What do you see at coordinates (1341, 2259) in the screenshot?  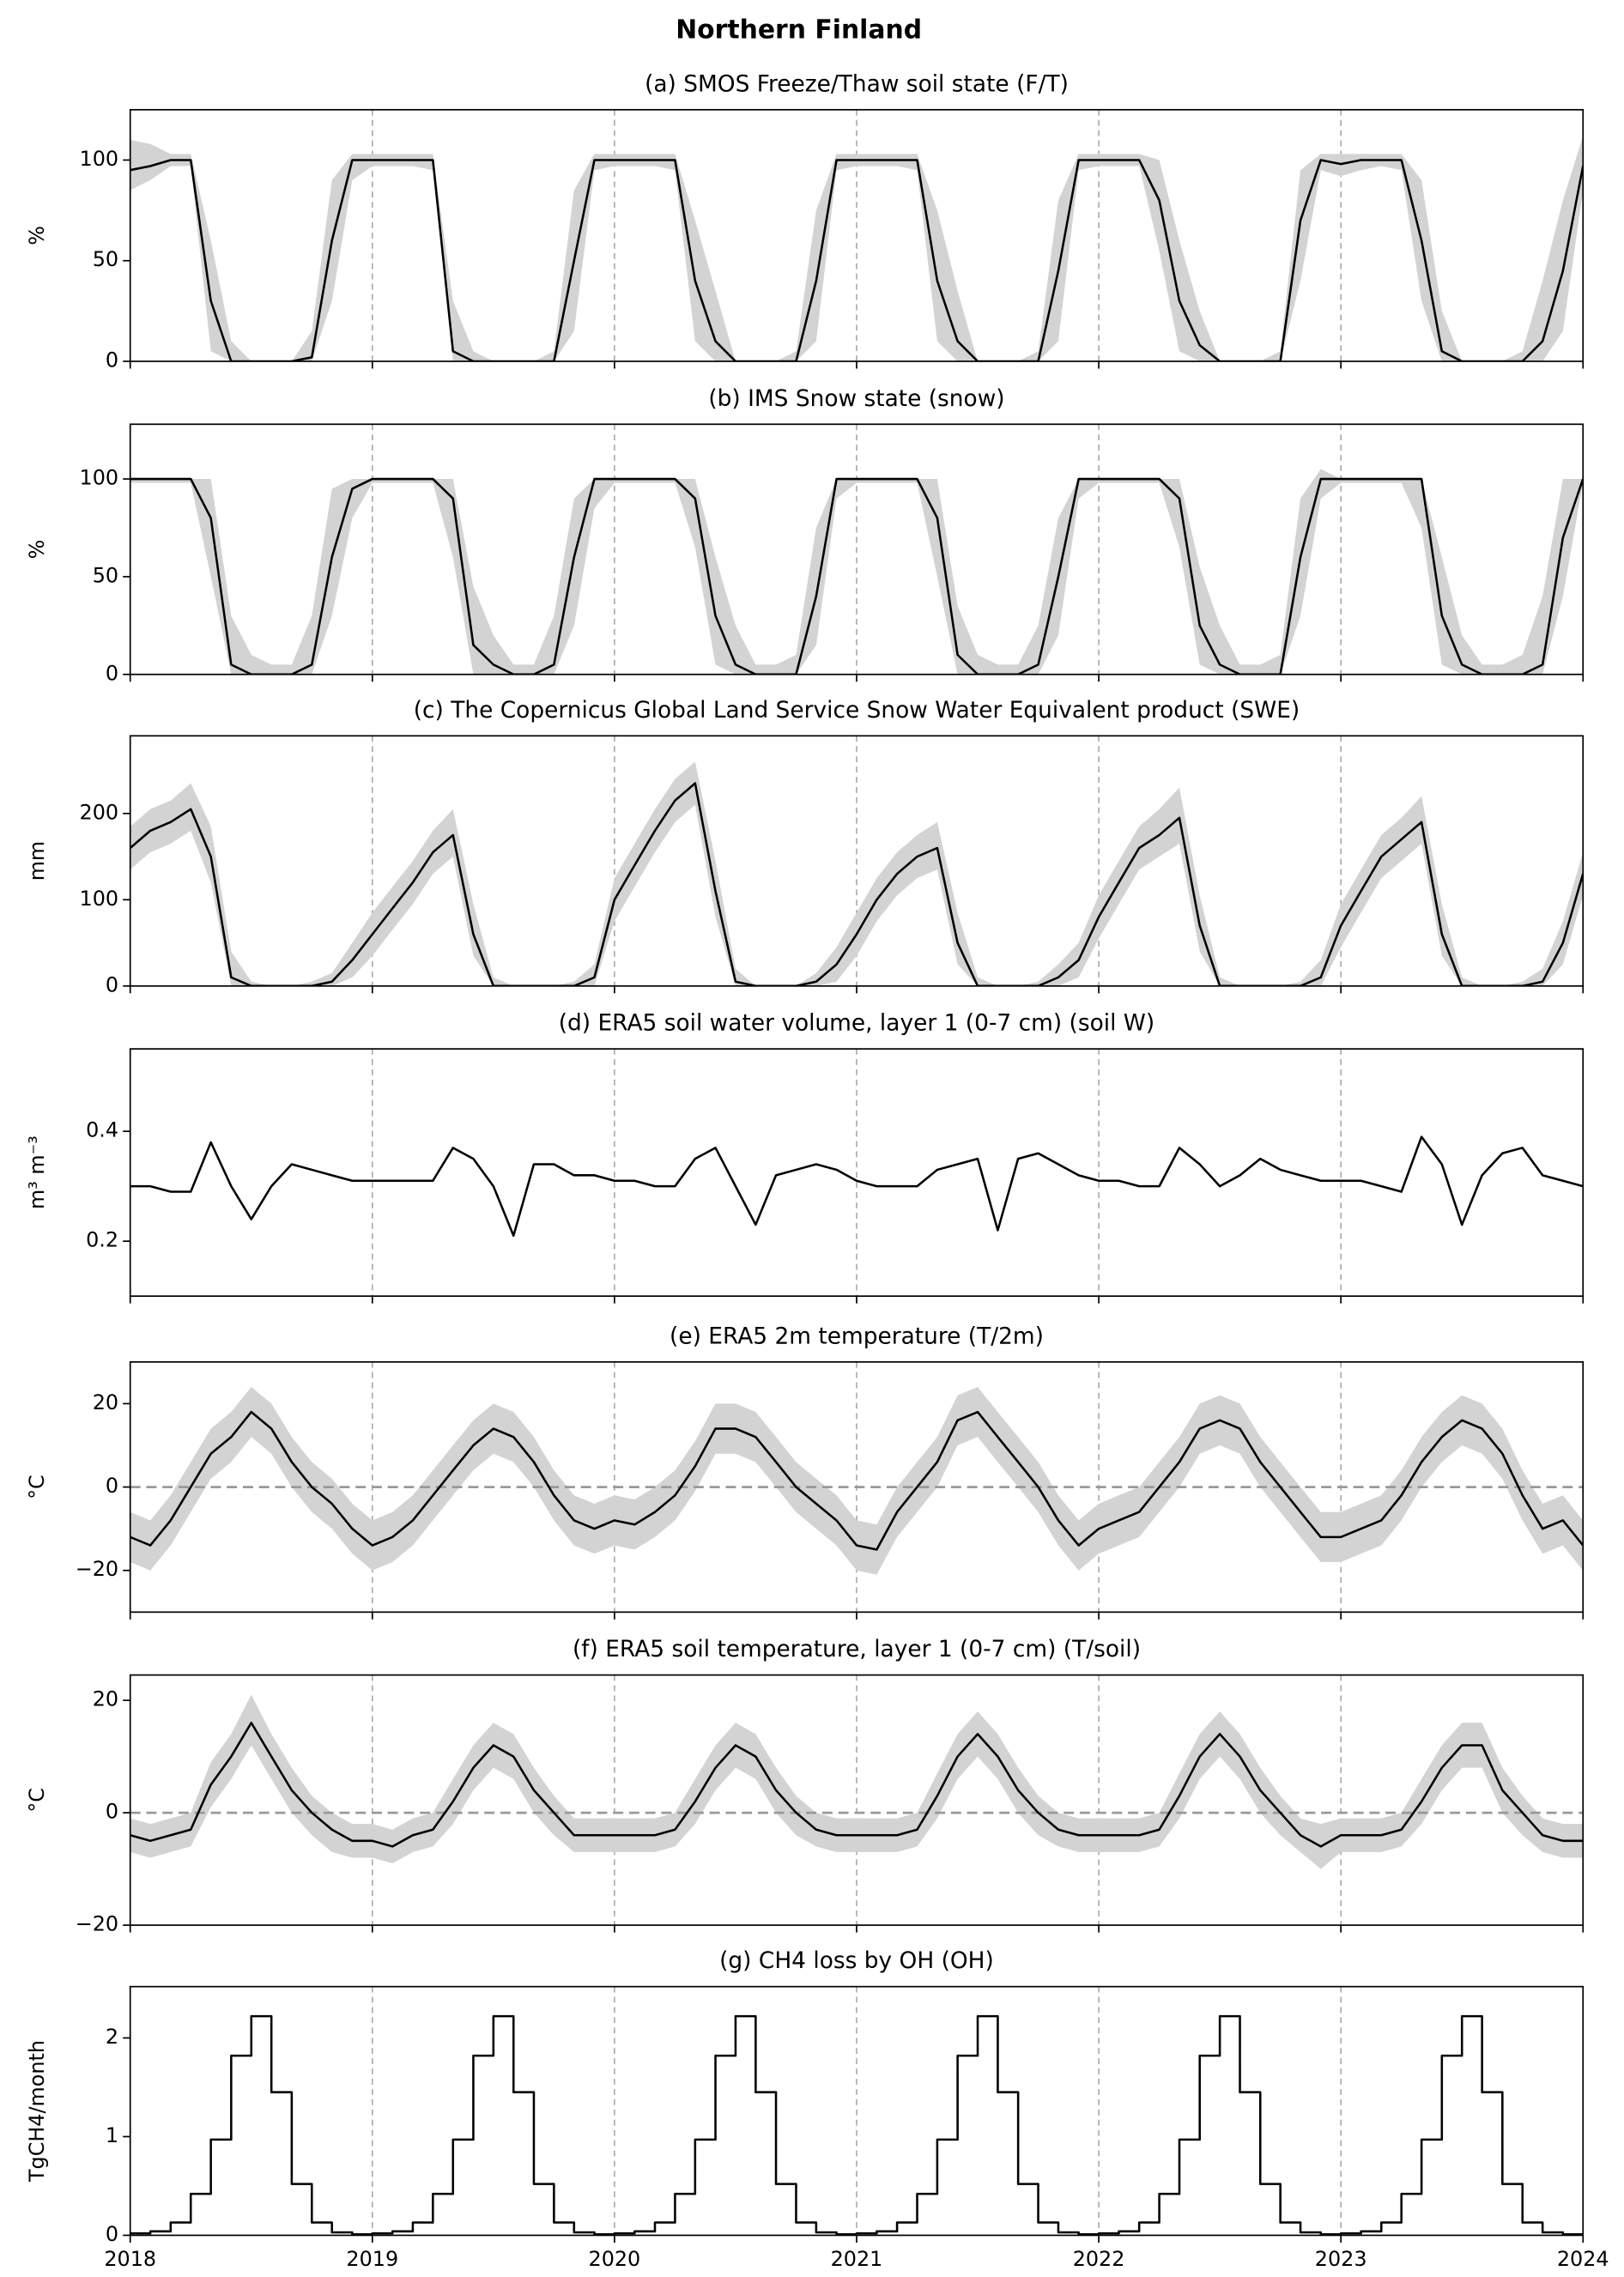 I see `x-tick-label: 2023` at bounding box center [1341, 2259].